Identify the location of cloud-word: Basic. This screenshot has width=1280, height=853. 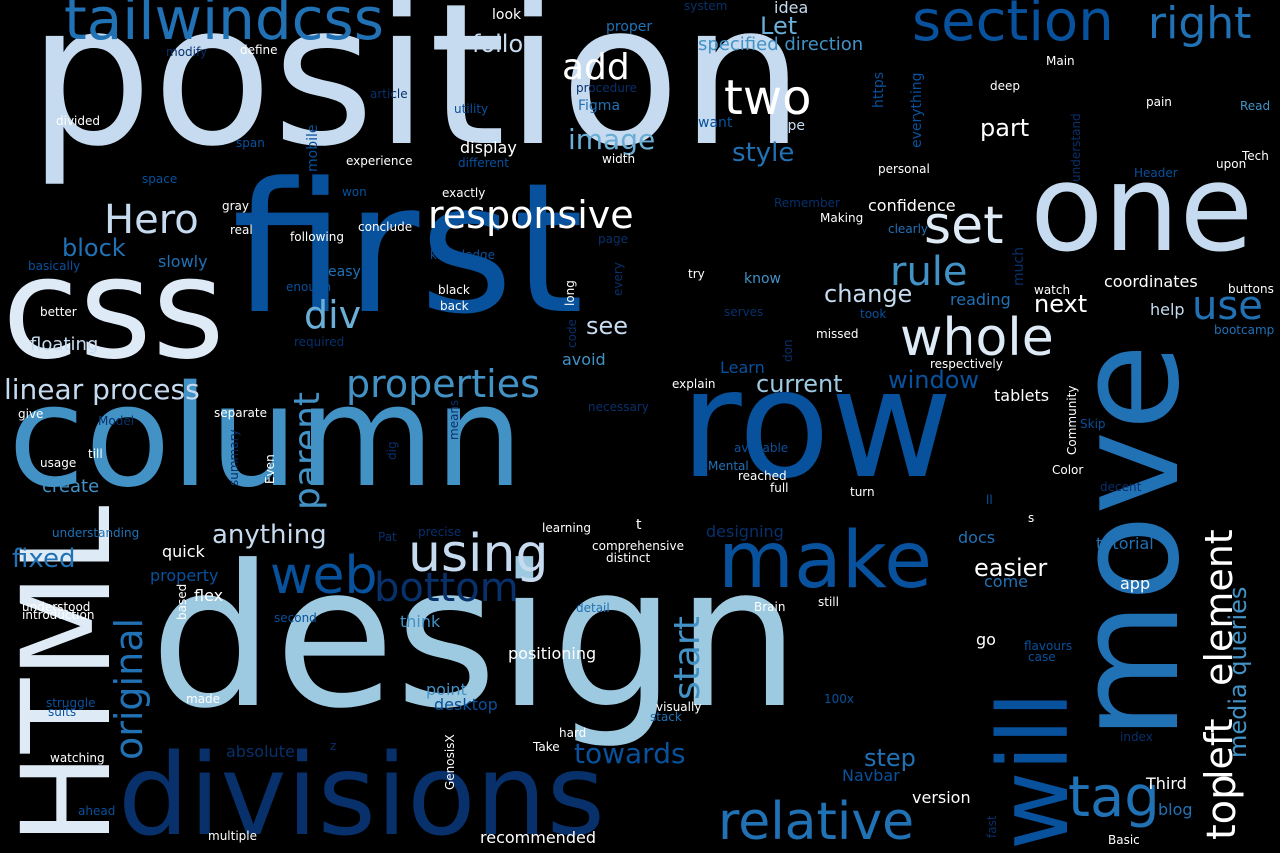
(1124, 840).